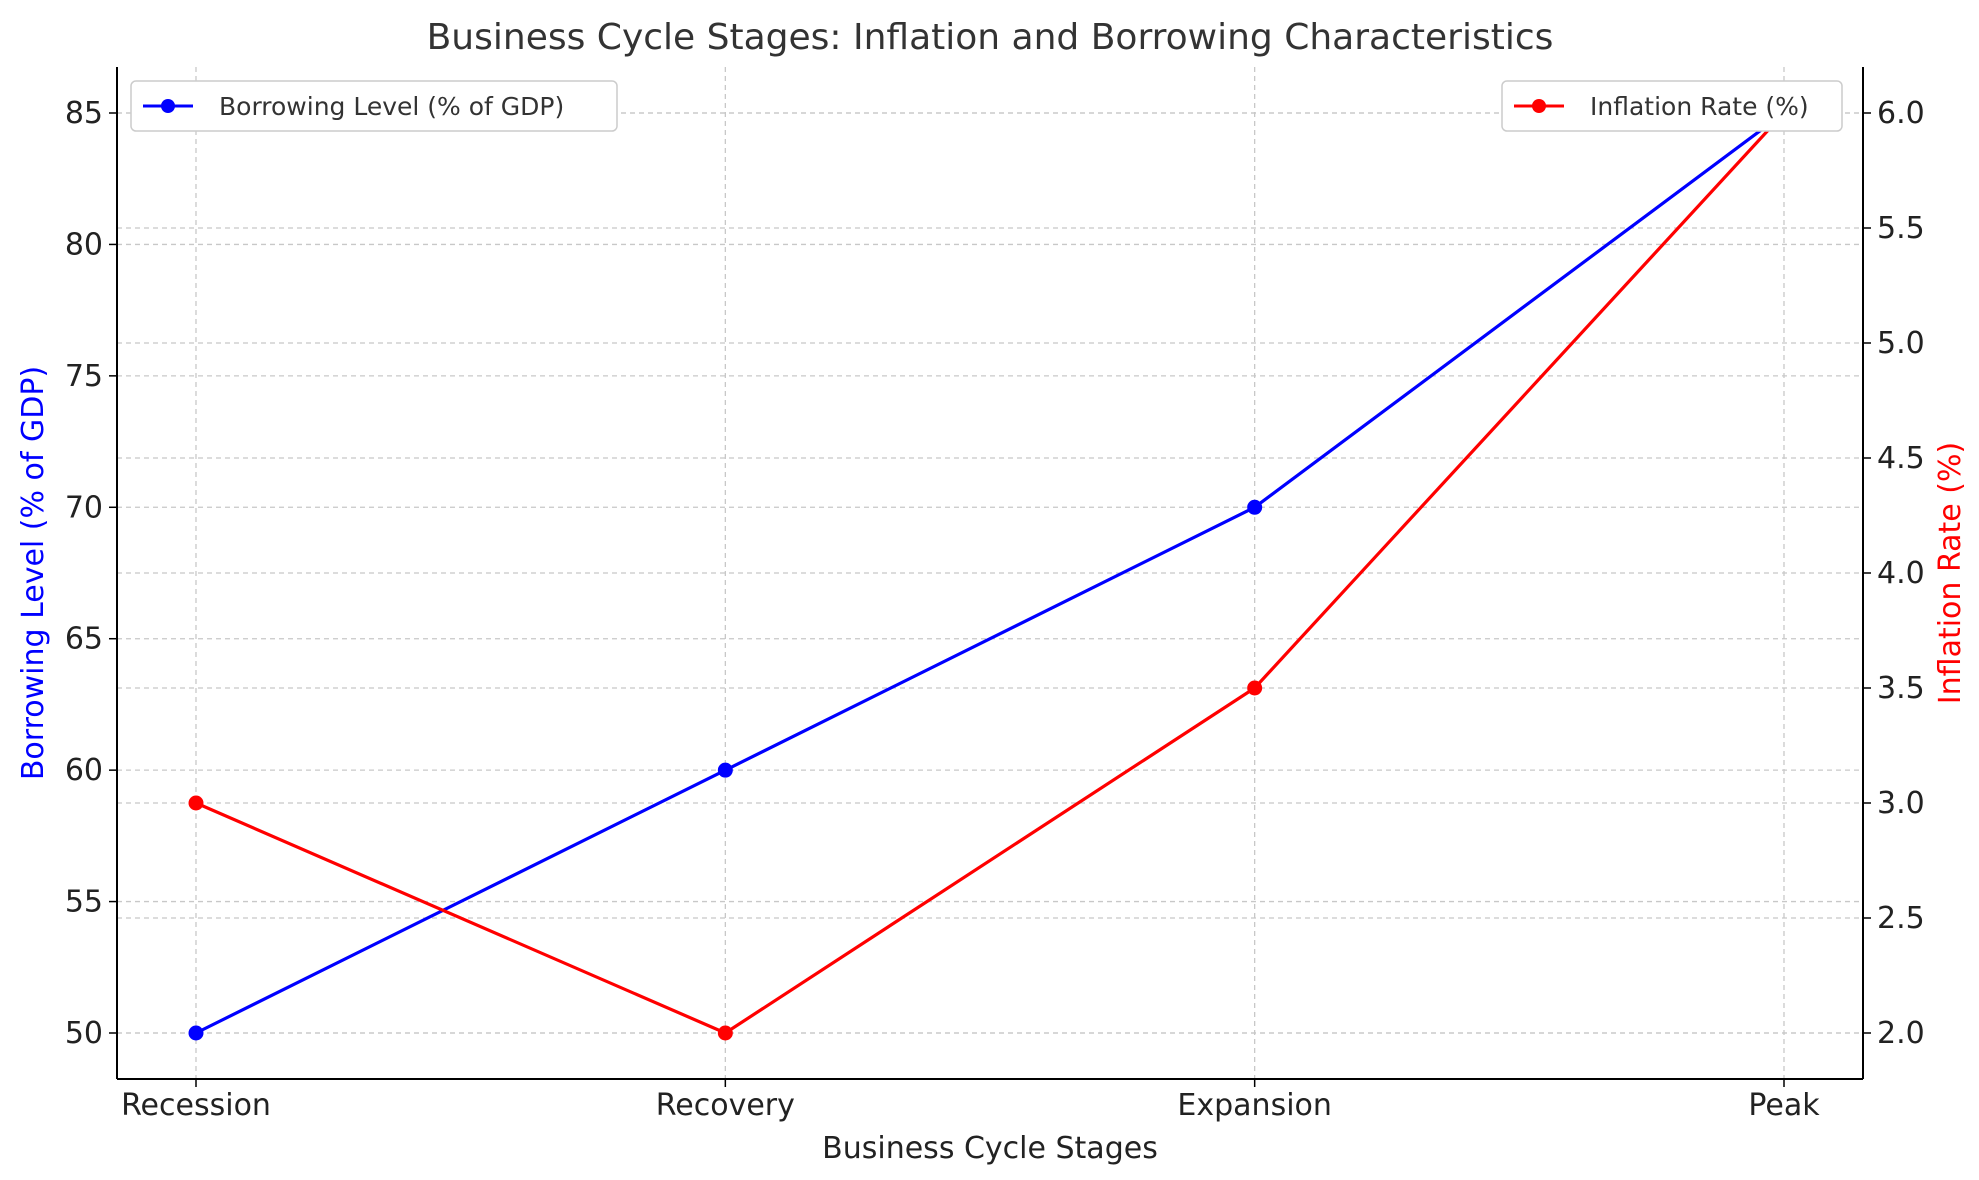  I want to click on x-tick-label: Recession, so click(196, 1105).